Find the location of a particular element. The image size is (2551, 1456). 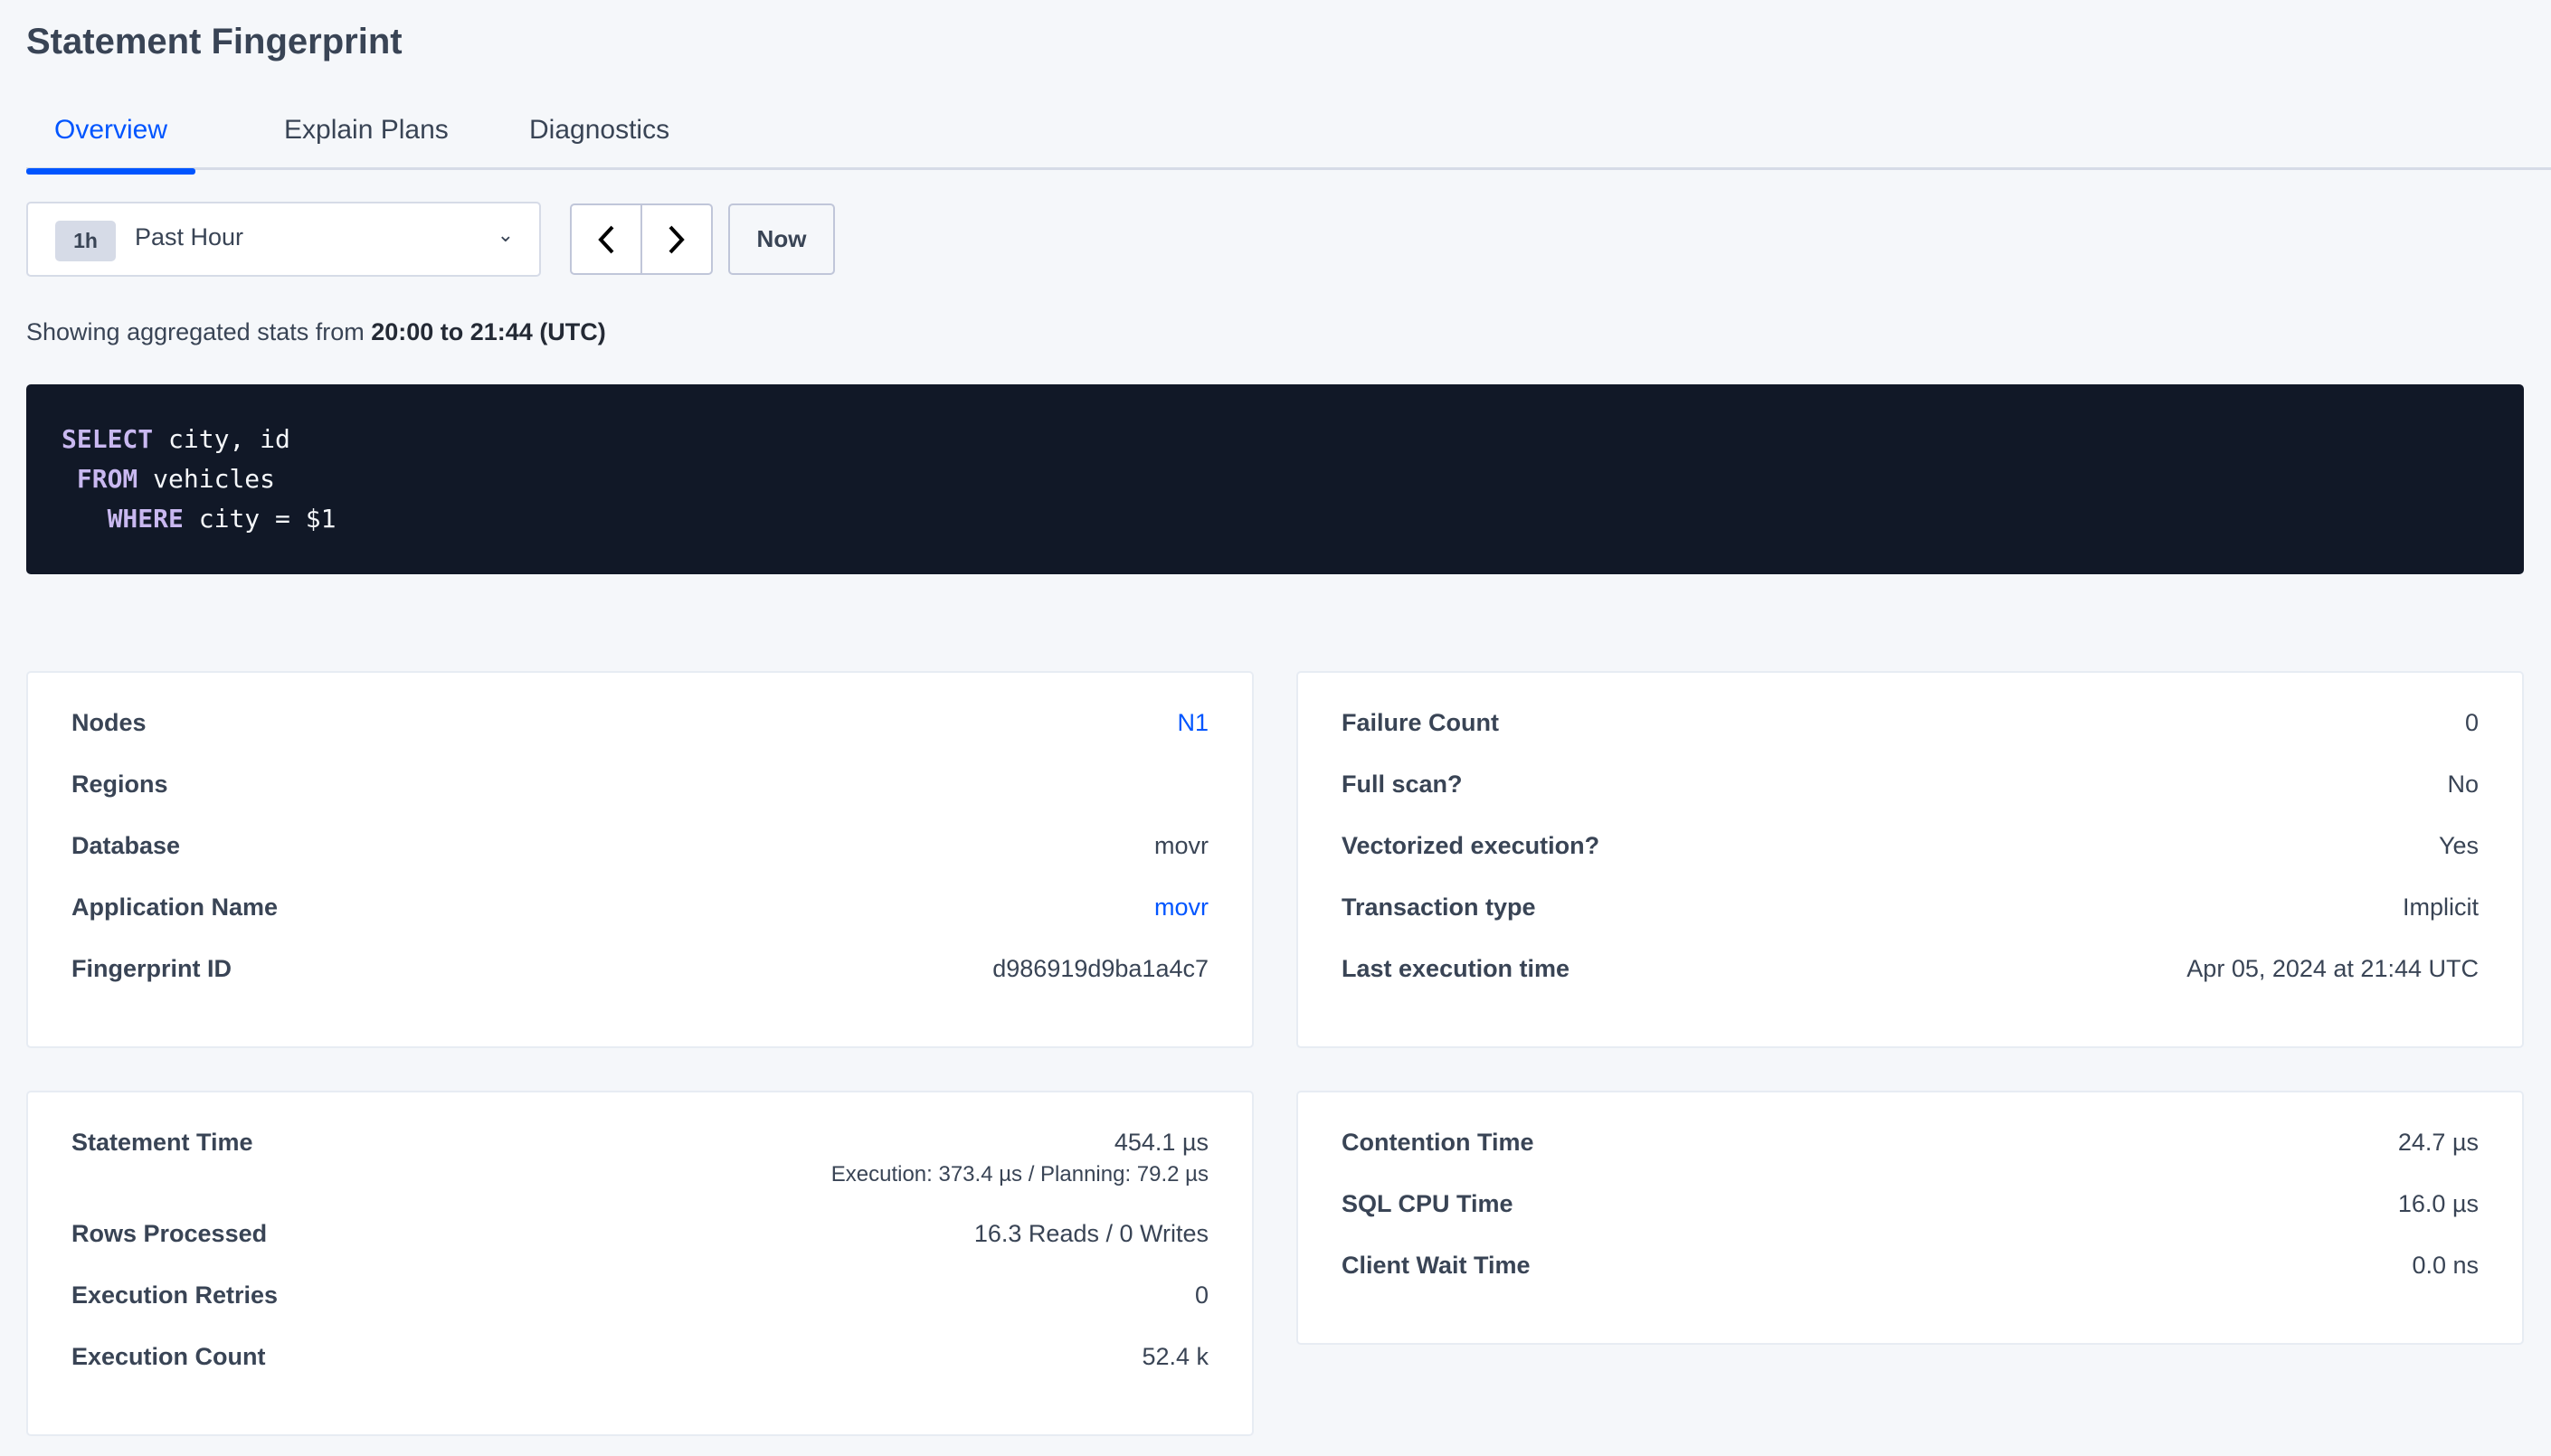

time-row-client-wait: Client Wait Time 0.0 ns is located at coordinates (1911, 1265).